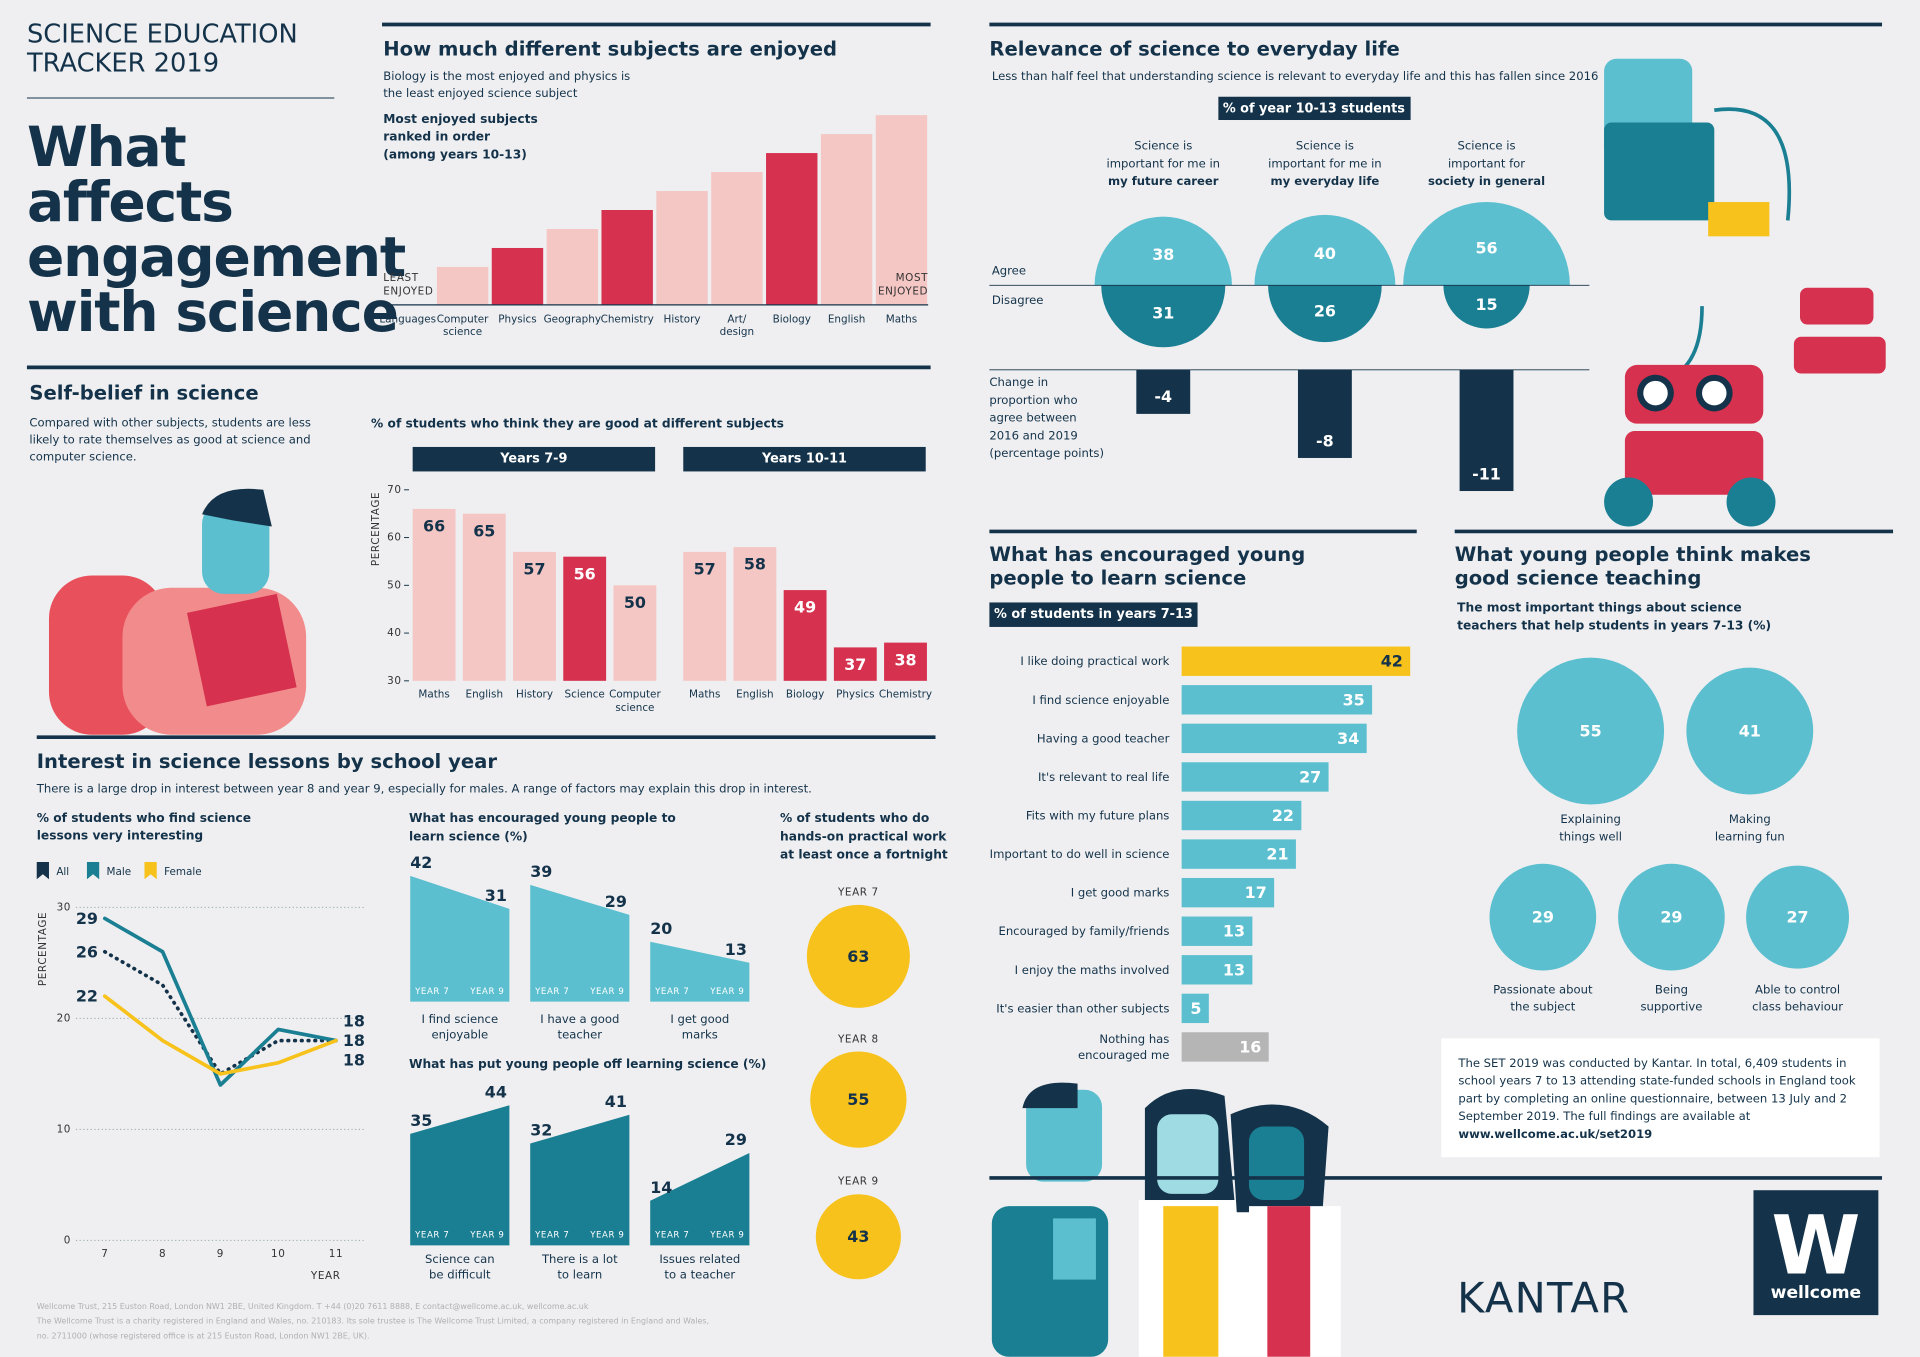 The image size is (1920, 1357). Describe the element at coordinates (1098, 816) in the screenshot. I see `category-label: Fits with my future plans` at that location.